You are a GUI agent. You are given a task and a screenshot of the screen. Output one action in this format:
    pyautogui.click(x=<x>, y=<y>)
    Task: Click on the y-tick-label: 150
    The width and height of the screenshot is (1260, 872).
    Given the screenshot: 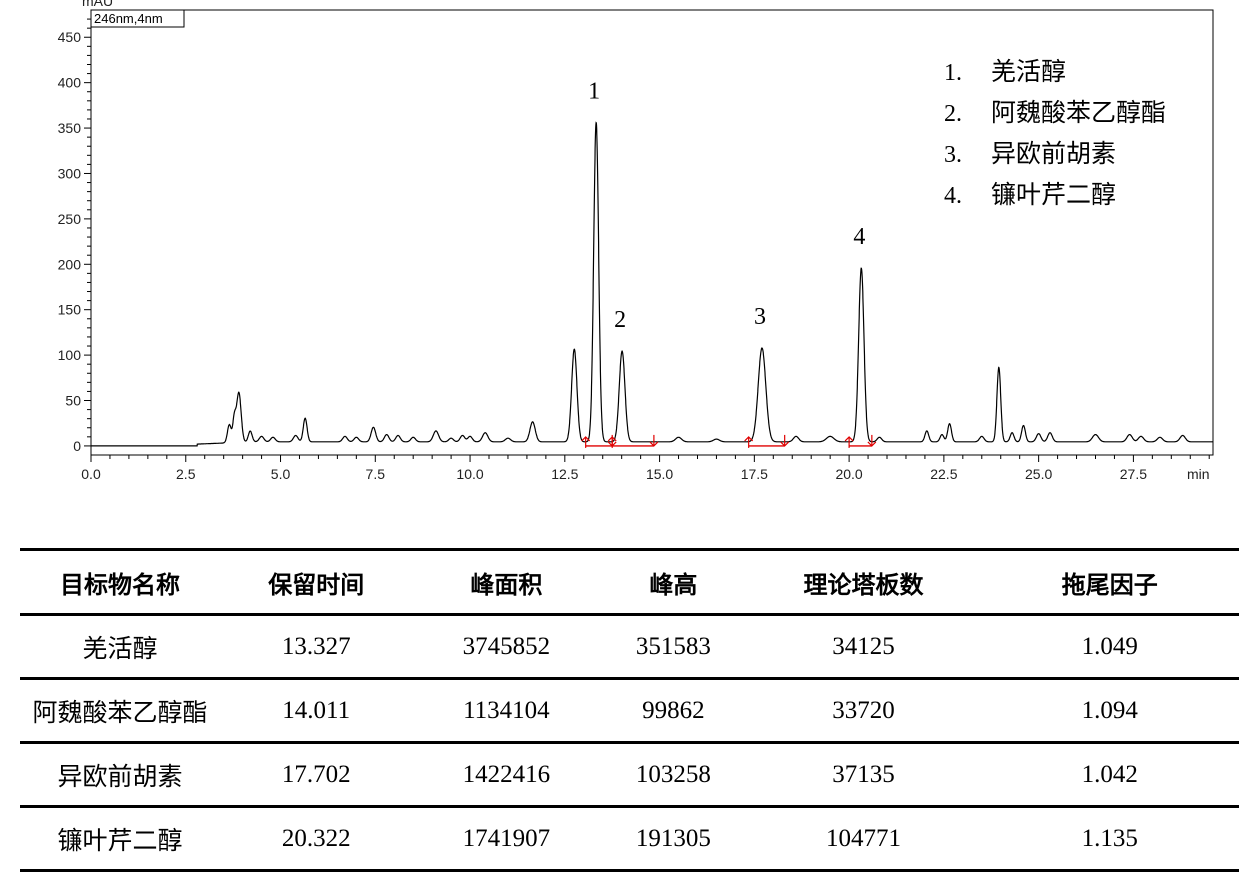 What is the action you would take?
    pyautogui.click(x=70, y=310)
    